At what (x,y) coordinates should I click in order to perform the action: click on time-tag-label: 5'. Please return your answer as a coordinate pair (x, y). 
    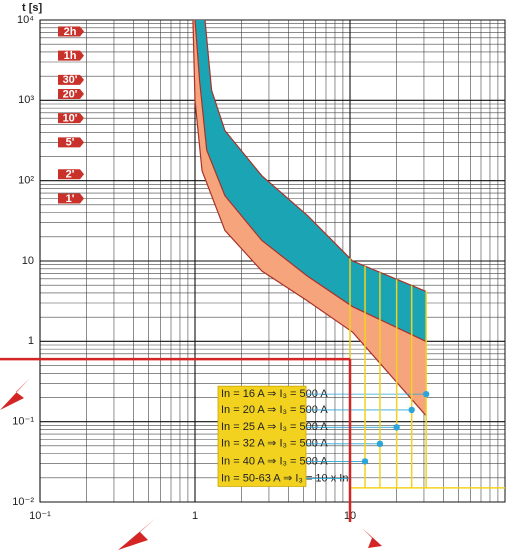
    Looking at the image, I should click on (70, 143).